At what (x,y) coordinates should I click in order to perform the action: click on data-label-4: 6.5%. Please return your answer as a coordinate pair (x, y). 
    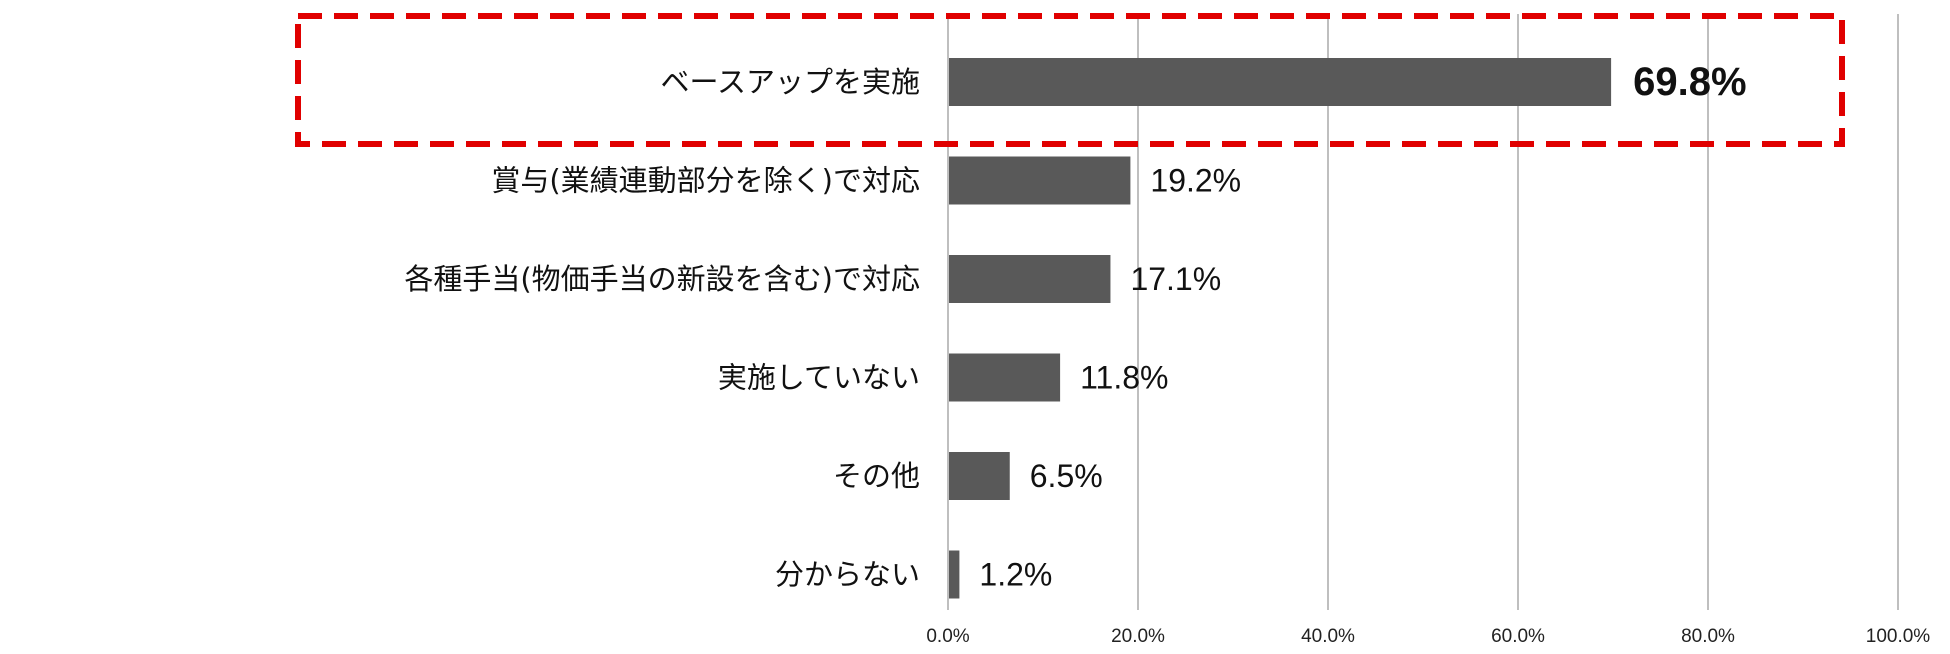
    Looking at the image, I should click on (1066, 476).